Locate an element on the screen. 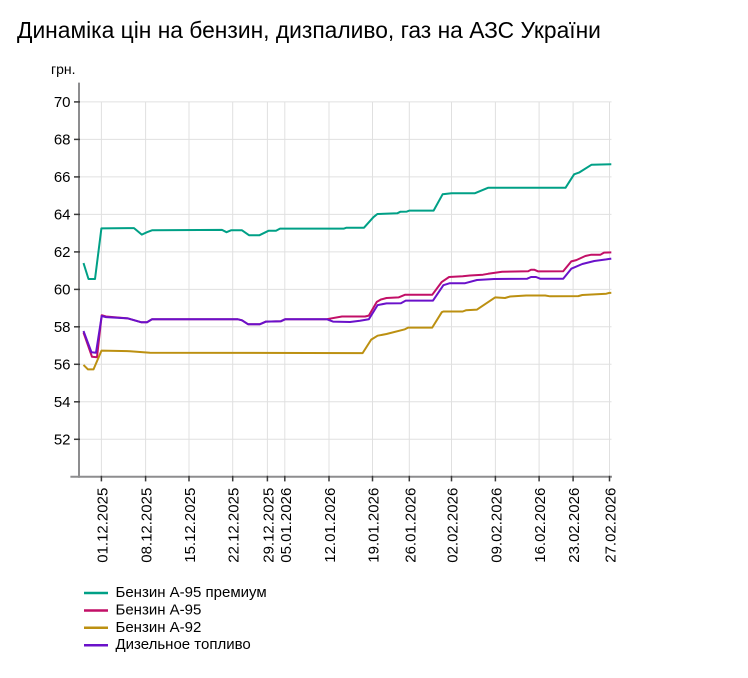 The image size is (748, 678). svg-text: 19.01.2026 is located at coordinates (374, 525).